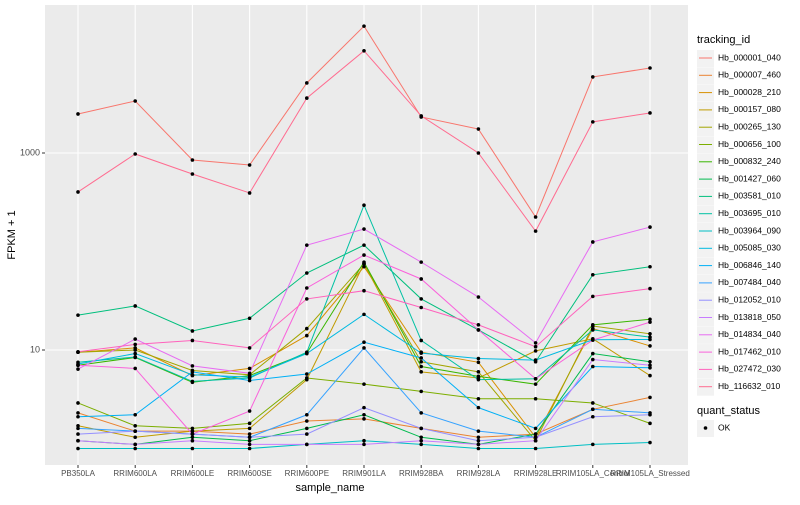 This screenshot has width=800, height=505. What do you see at coordinates (749, 230) in the screenshot?
I see `legend-label: Hb_003964_090` at bounding box center [749, 230].